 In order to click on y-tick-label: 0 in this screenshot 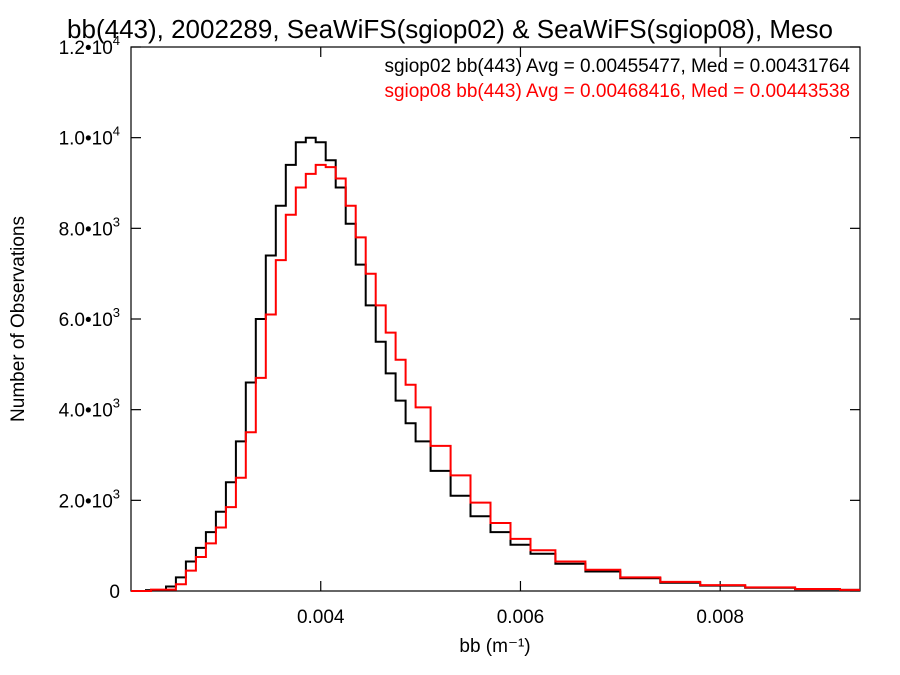, I will do `click(114, 592)`.